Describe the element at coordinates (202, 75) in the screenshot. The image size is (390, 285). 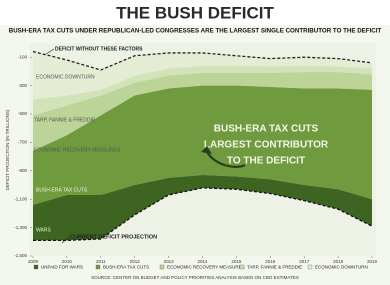
I see `area` at that location.